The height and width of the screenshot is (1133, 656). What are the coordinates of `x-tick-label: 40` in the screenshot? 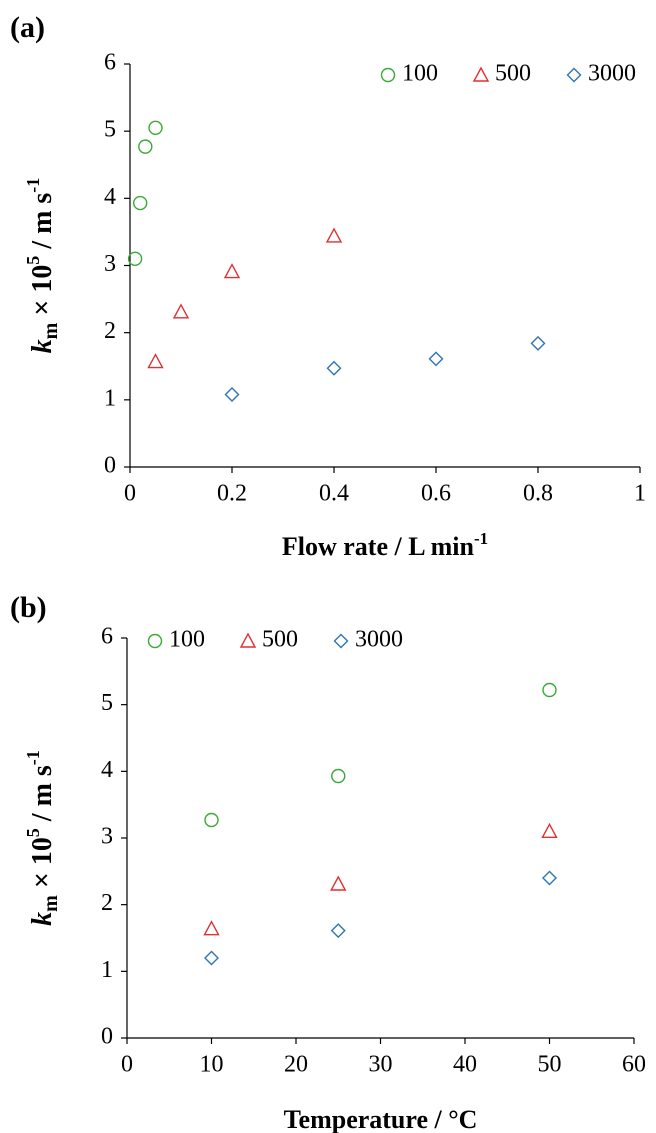 It's located at (465, 1065).